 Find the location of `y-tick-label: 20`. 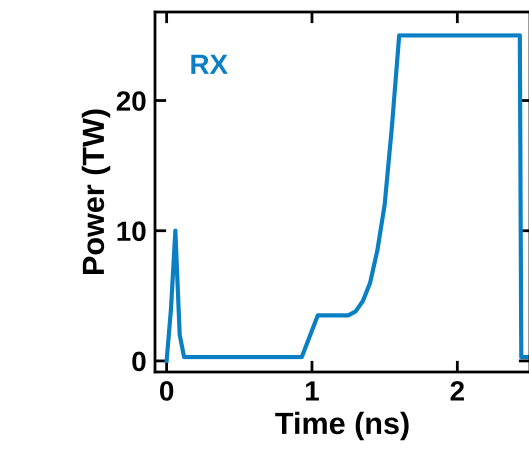

y-tick-label: 20 is located at coordinates (131, 101).